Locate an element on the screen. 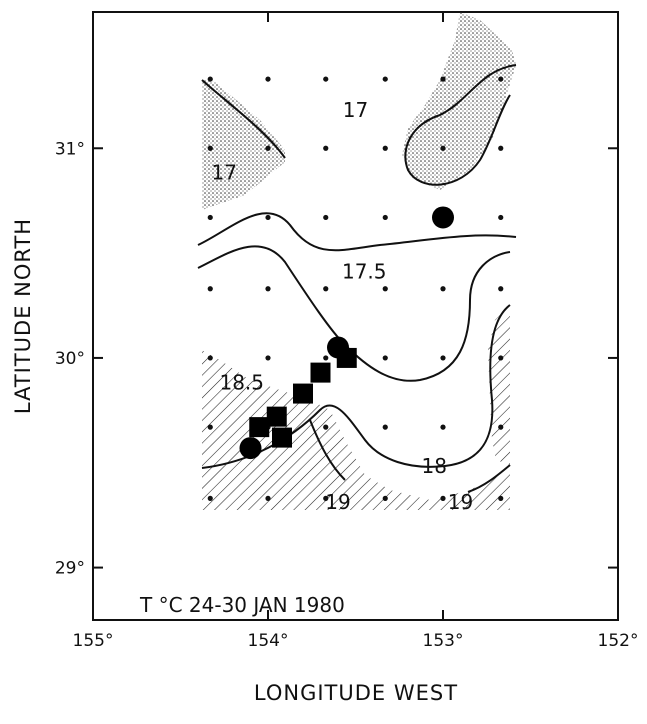 The image size is (647, 724). warm-region-east is located at coordinates (499, 385).